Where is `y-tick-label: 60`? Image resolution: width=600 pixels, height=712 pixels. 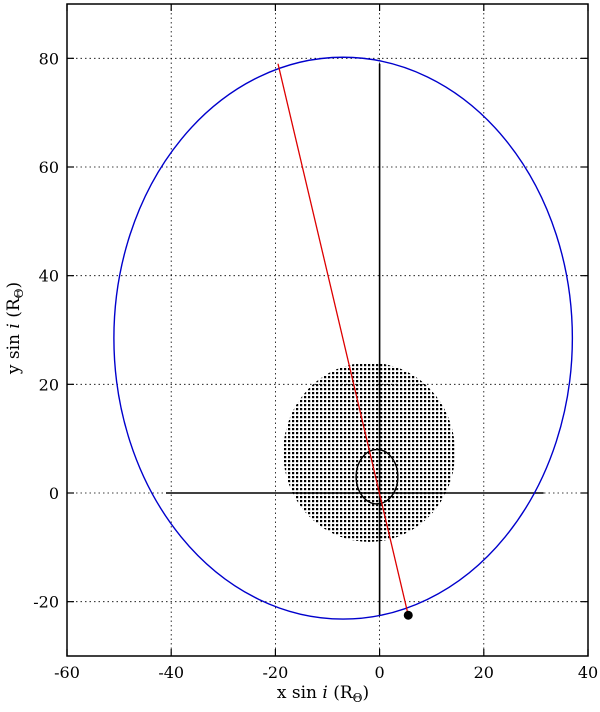 y-tick-label: 60 is located at coordinates (49, 167).